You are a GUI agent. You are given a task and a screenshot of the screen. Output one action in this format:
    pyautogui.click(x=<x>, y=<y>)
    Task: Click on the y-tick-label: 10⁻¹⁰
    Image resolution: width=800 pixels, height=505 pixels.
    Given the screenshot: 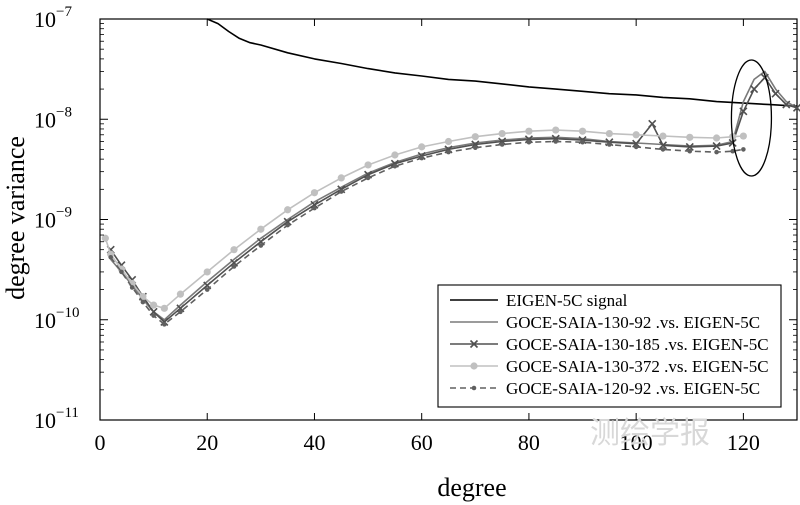 What is the action you would take?
    pyautogui.click(x=56, y=319)
    